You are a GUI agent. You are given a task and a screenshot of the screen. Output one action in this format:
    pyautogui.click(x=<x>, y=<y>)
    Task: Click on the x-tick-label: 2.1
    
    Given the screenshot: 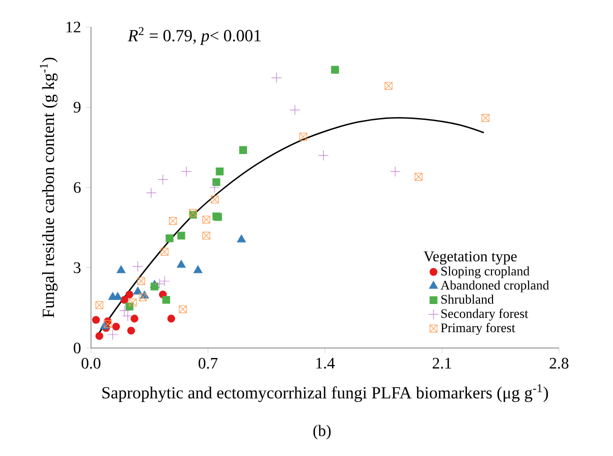 What is the action you would take?
    pyautogui.click(x=442, y=363)
    